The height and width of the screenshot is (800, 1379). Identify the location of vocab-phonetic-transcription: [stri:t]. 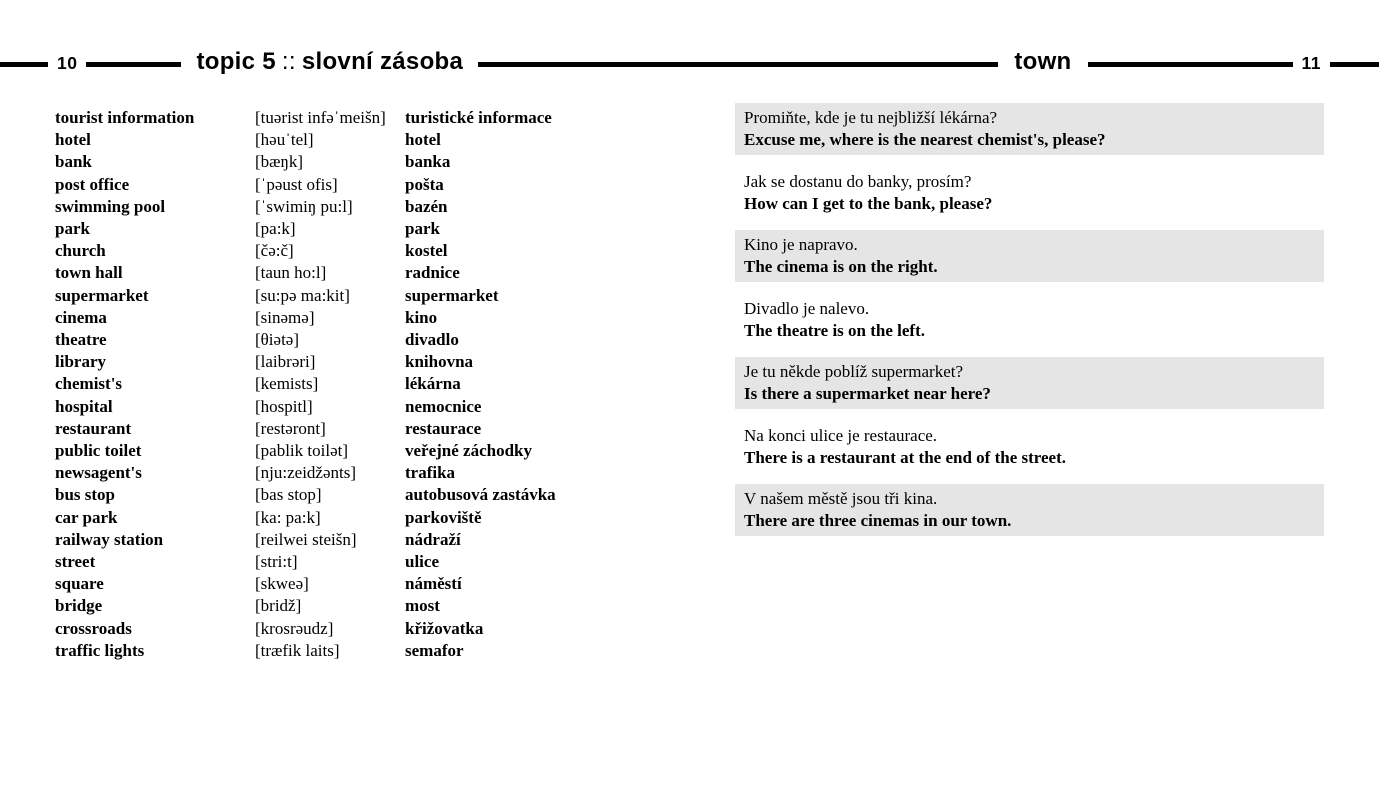
(276, 562).